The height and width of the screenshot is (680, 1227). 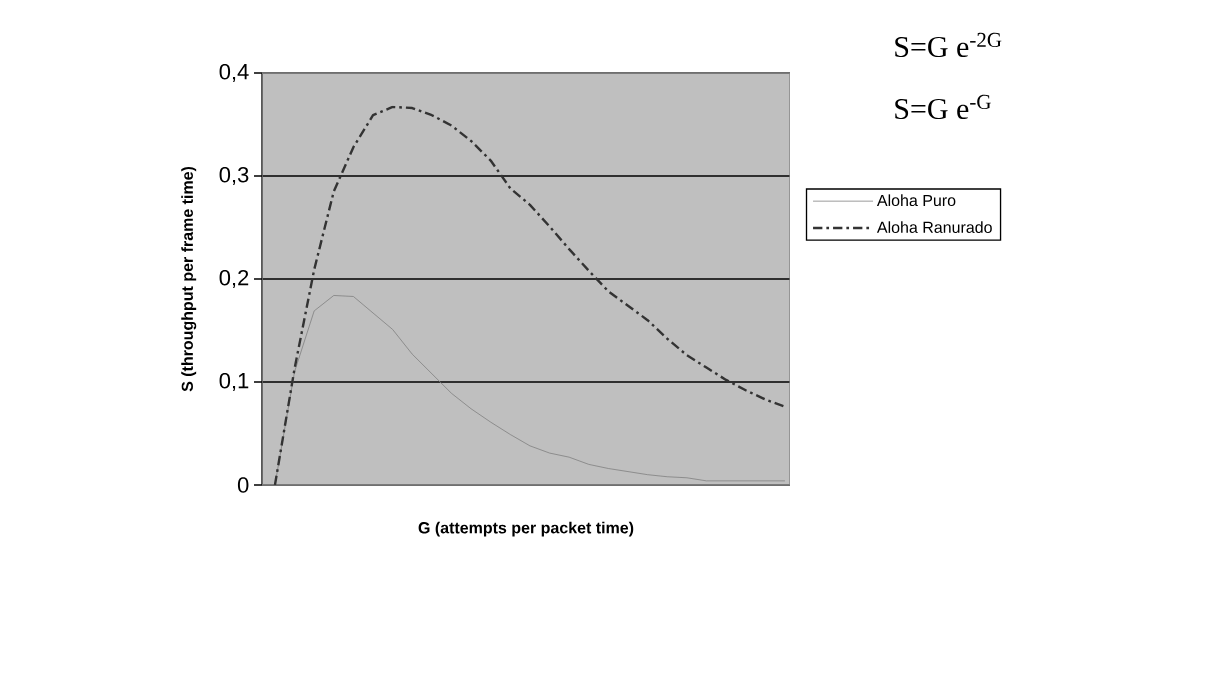 I want to click on y-tick-label: 0,3, so click(x=234, y=176).